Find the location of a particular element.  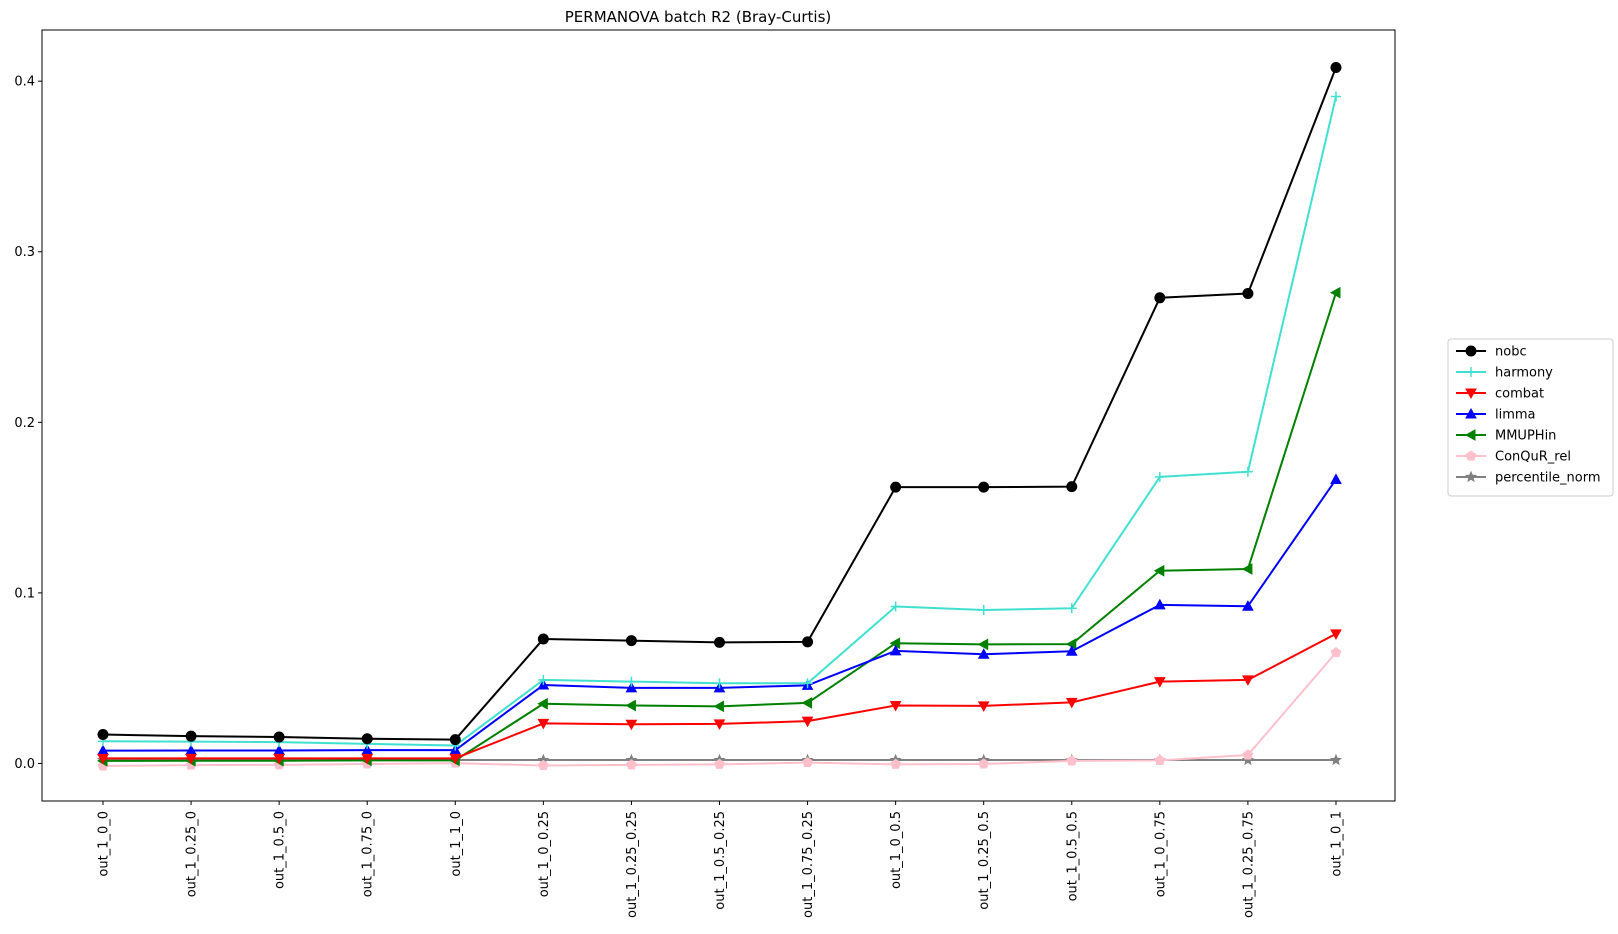

y-tick-label: 0.3 is located at coordinates (24, 252).